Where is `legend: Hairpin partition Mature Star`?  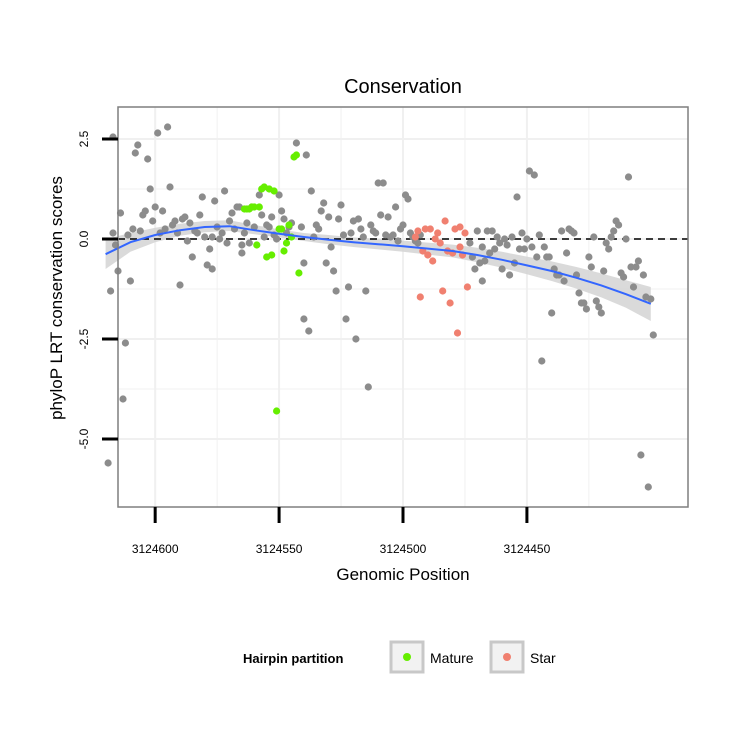
legend: Hairpin partition Mature Star is located at coordinates (399, 657).